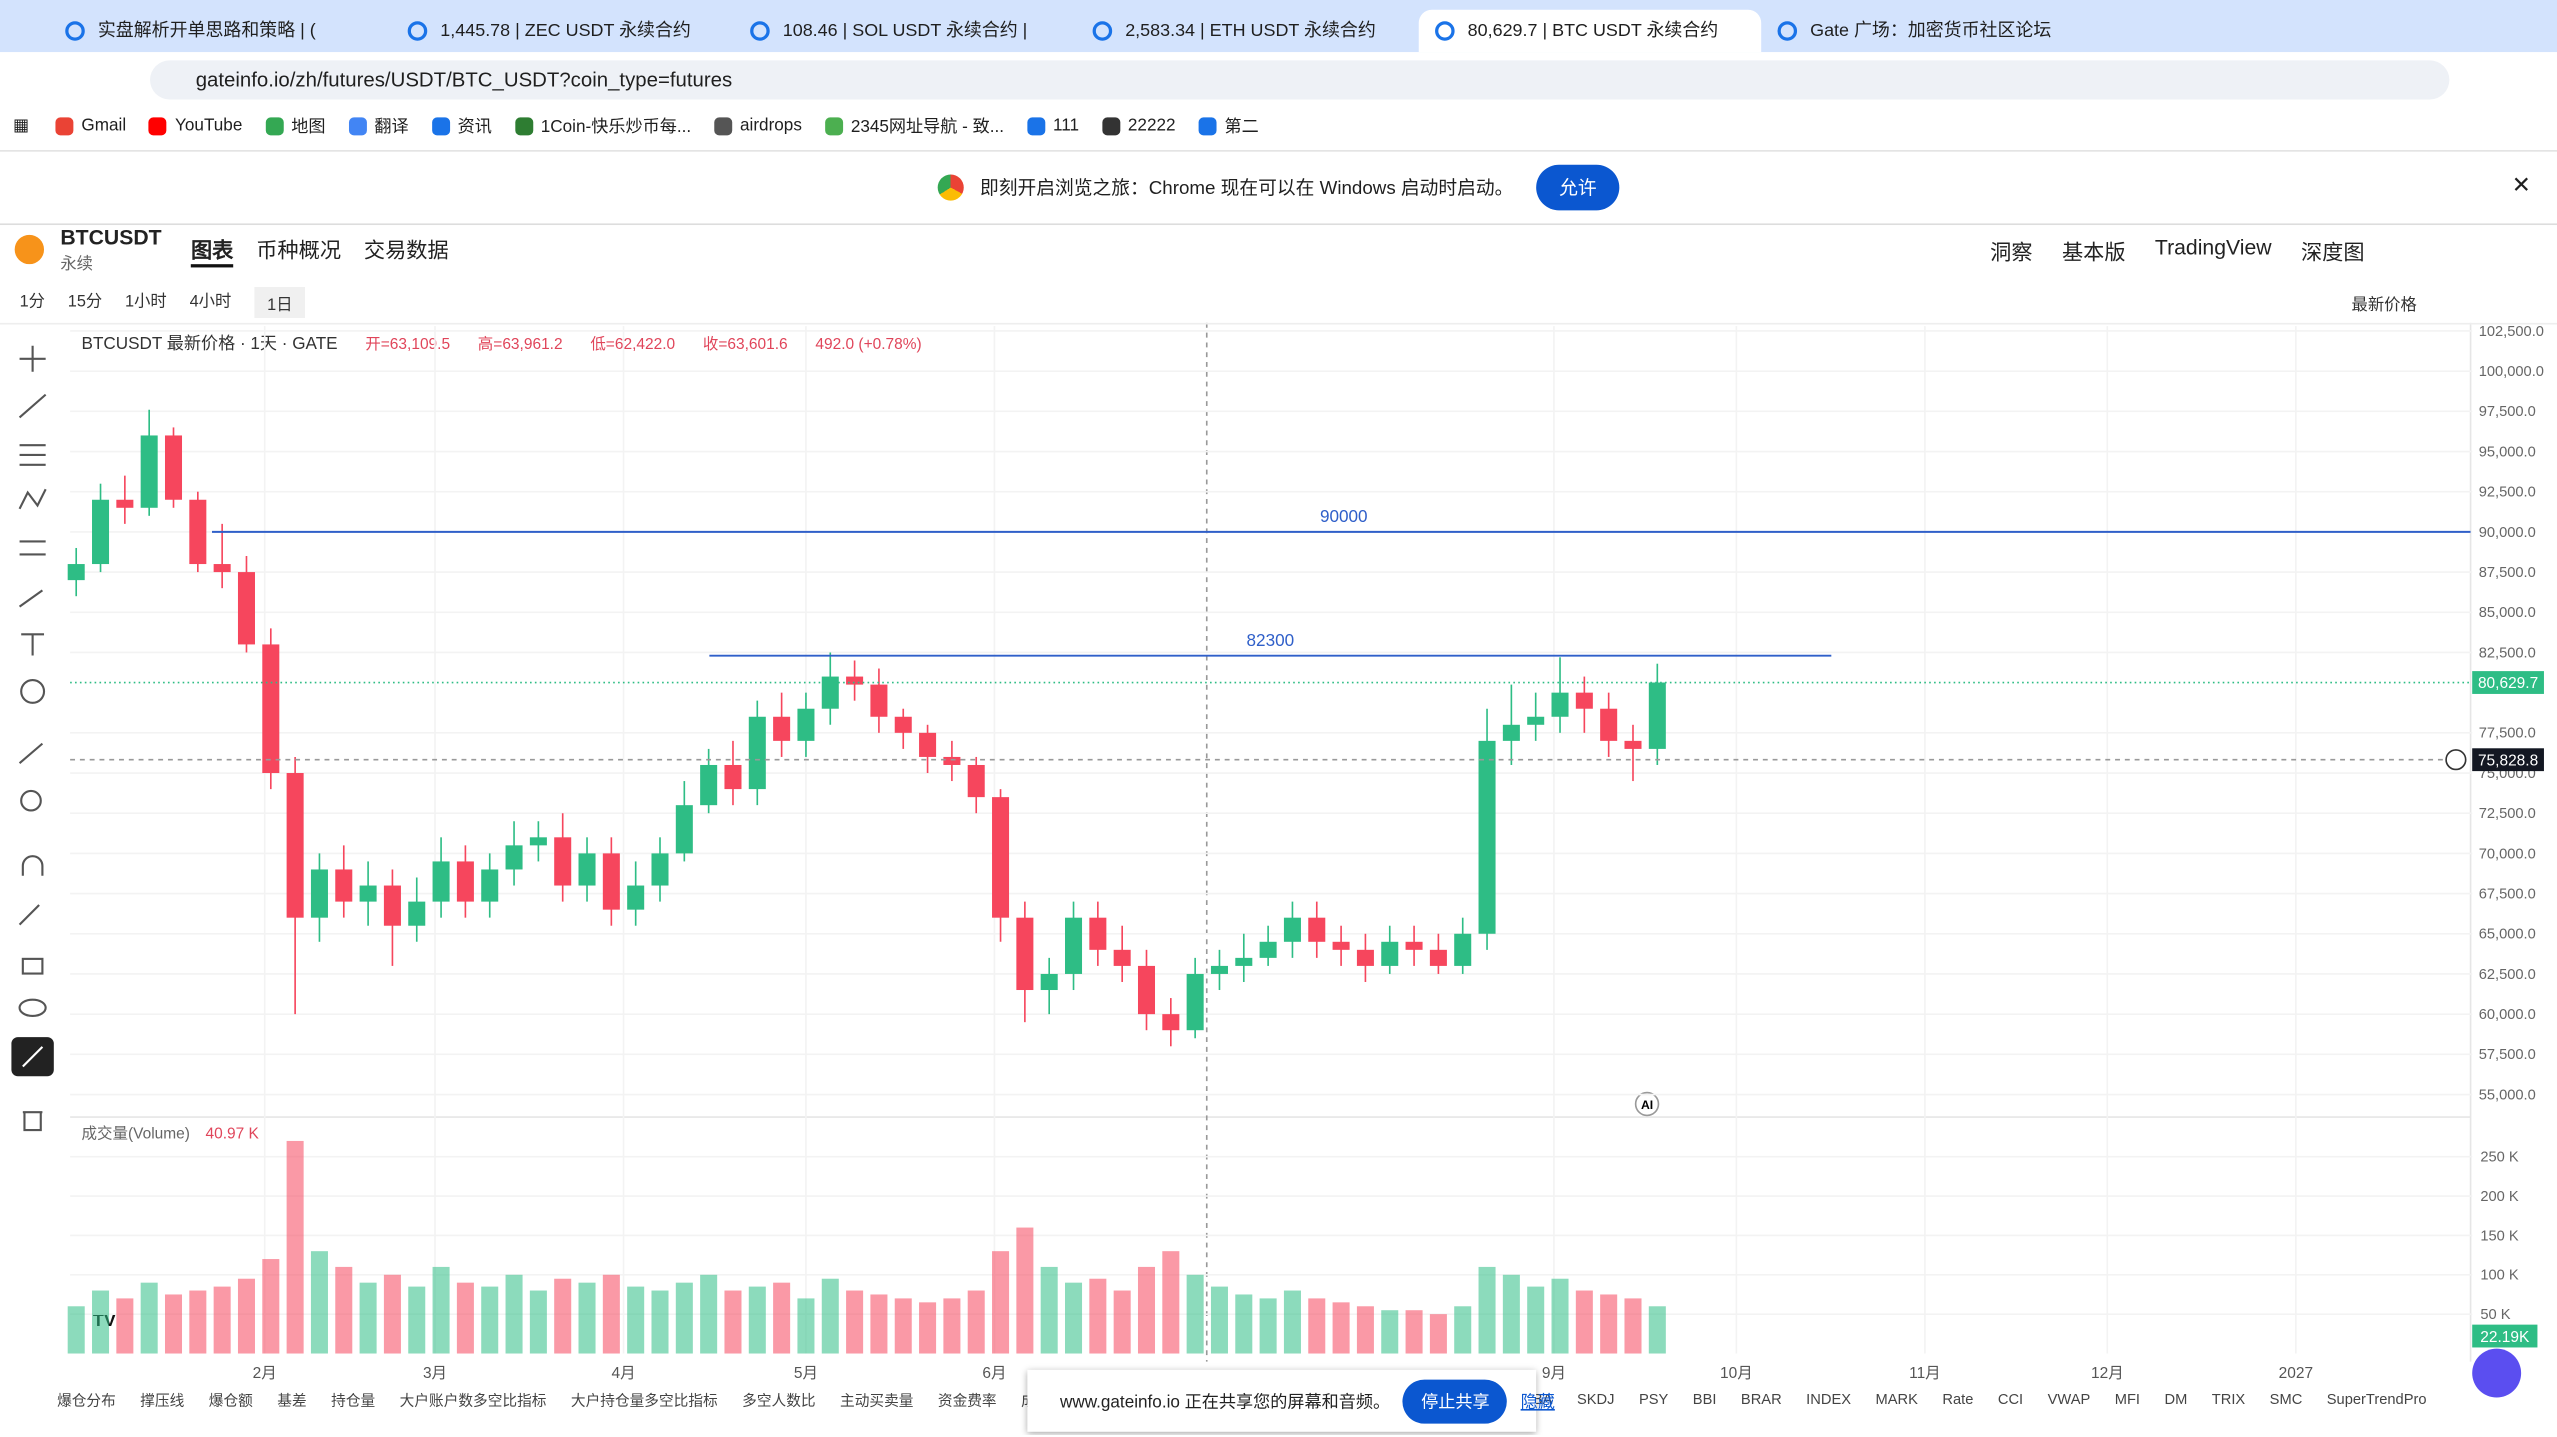  I want to click on browser-tab: 2,583.34 | ETH USDT 永续合约, so click(1247, 31).